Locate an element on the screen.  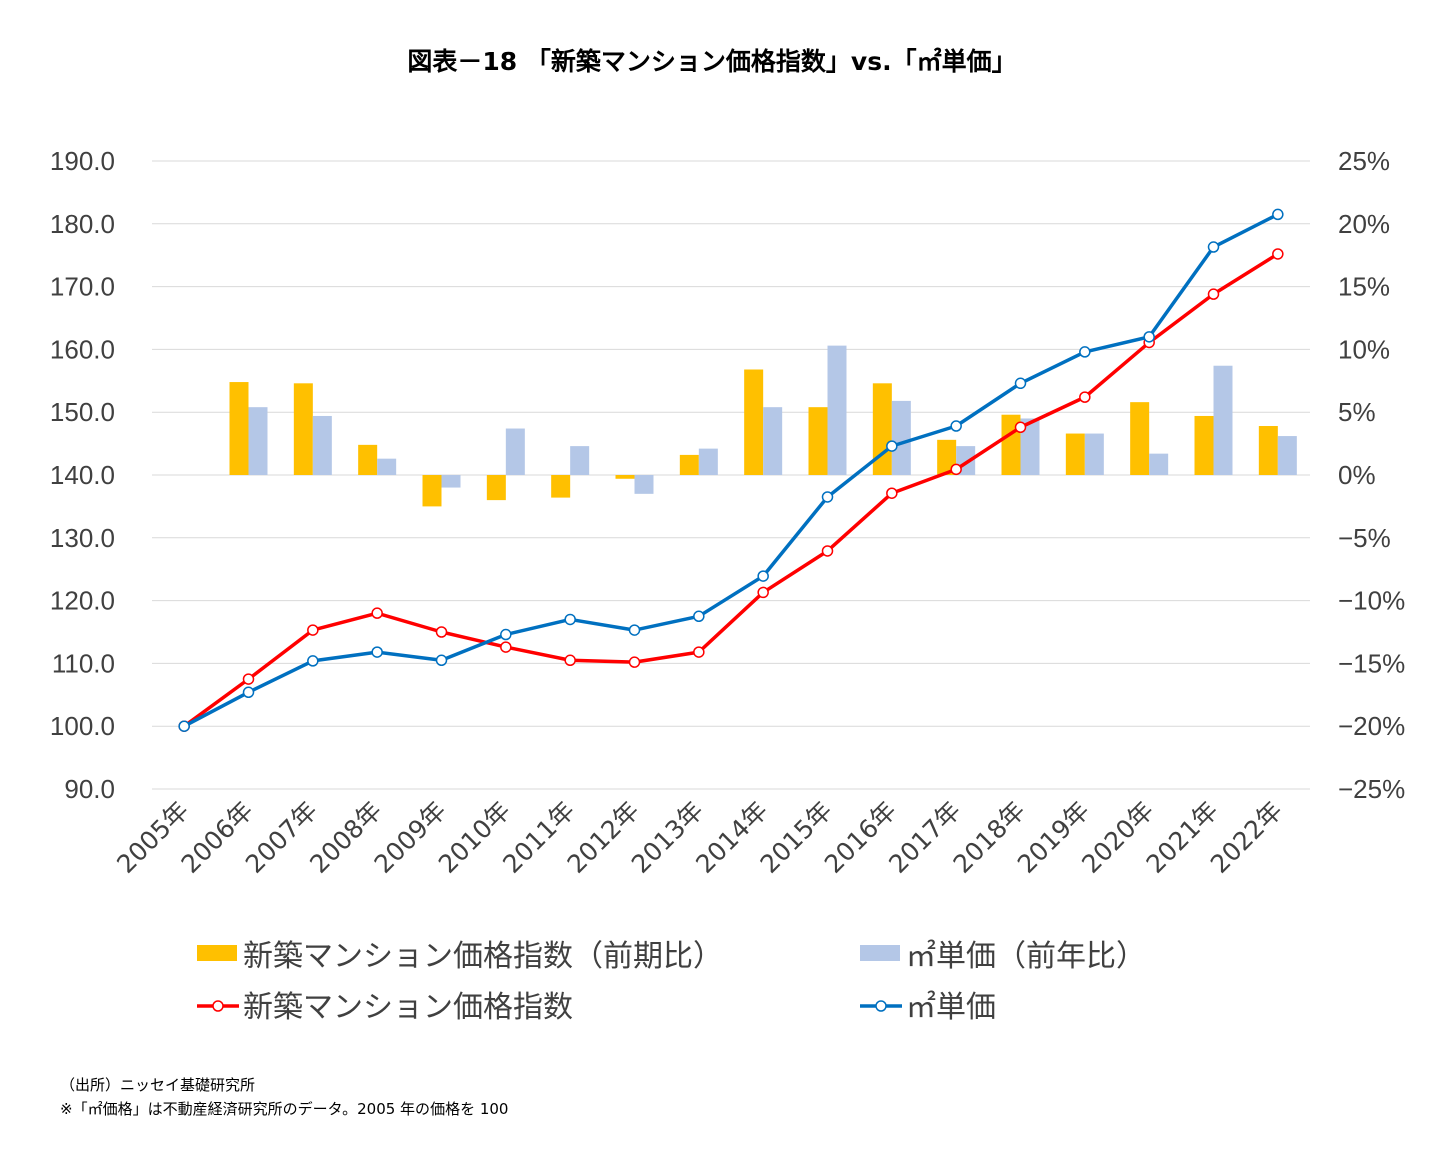
right-tick-label: 25% is located at coordinates (1364, 161).